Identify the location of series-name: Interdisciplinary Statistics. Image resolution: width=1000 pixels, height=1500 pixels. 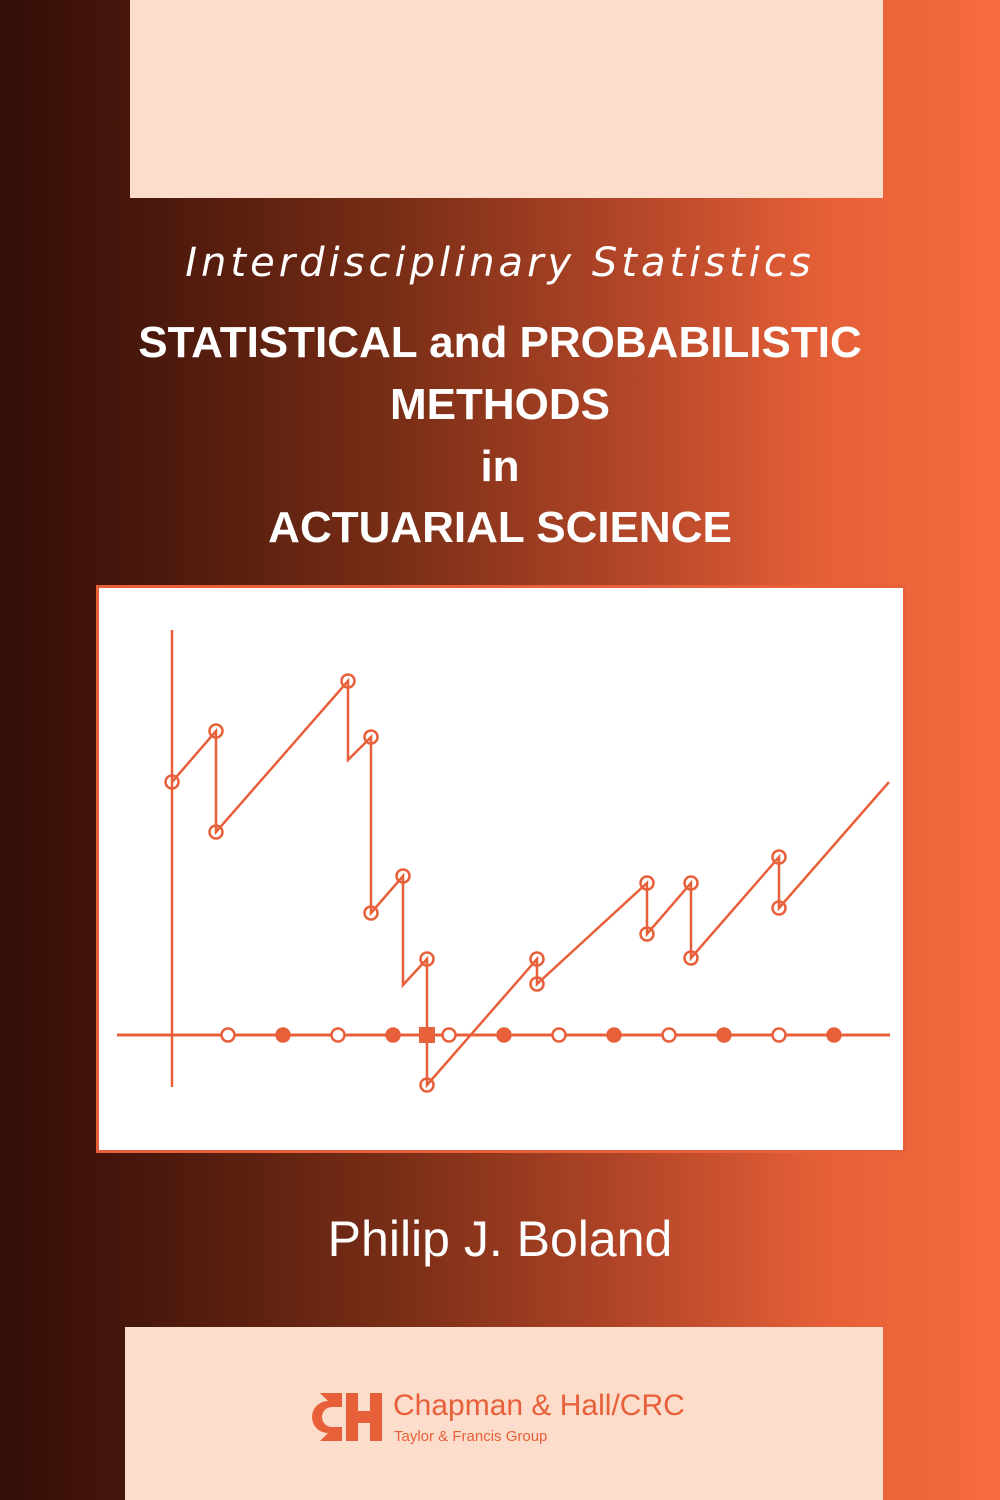
(500, 263).